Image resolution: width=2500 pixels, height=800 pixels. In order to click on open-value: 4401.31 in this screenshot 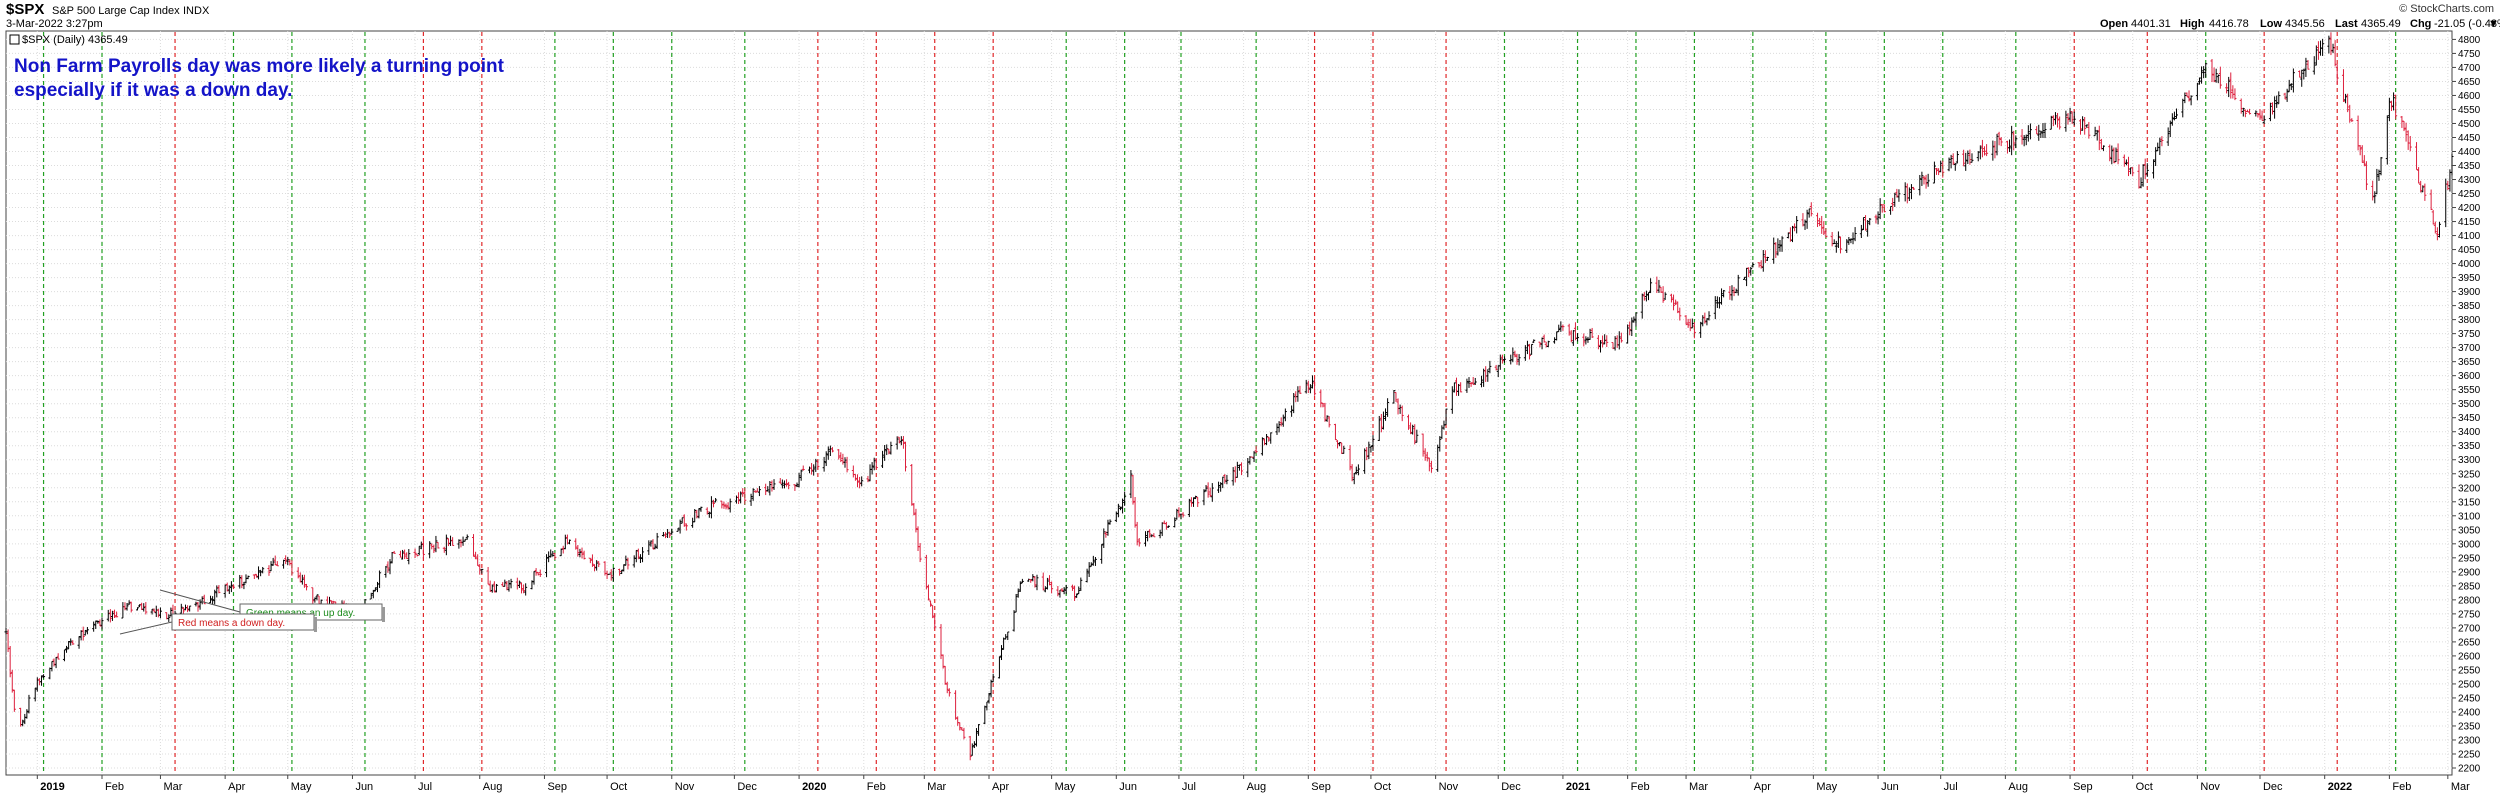, I will do `click(2151, 24)`.